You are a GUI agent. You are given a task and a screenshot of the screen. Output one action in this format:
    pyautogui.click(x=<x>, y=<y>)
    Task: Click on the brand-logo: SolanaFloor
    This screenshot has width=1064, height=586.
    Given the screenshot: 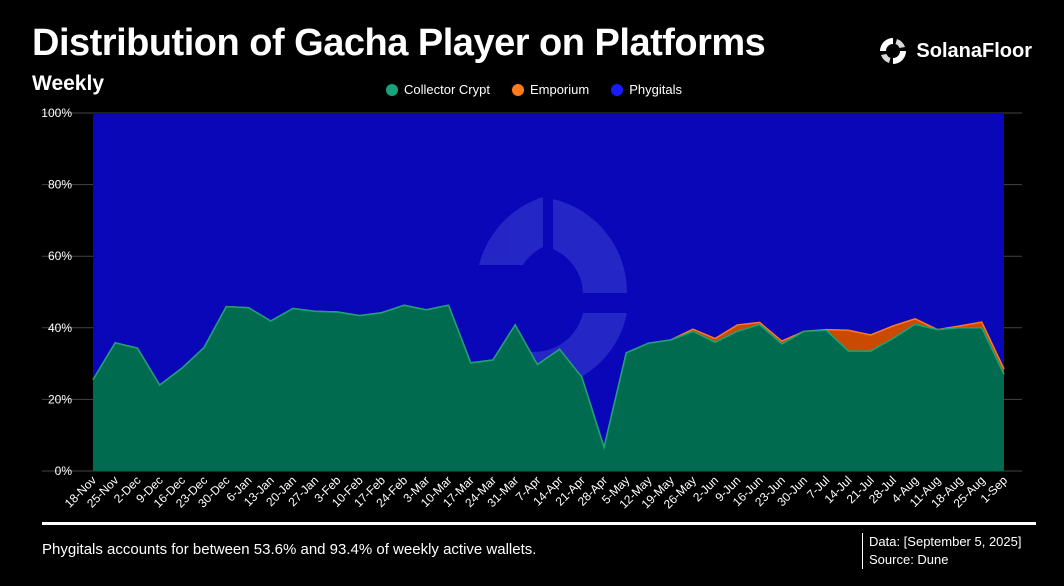 What is the action you would take?
    pyautogui.click(x=954, y=51)
    